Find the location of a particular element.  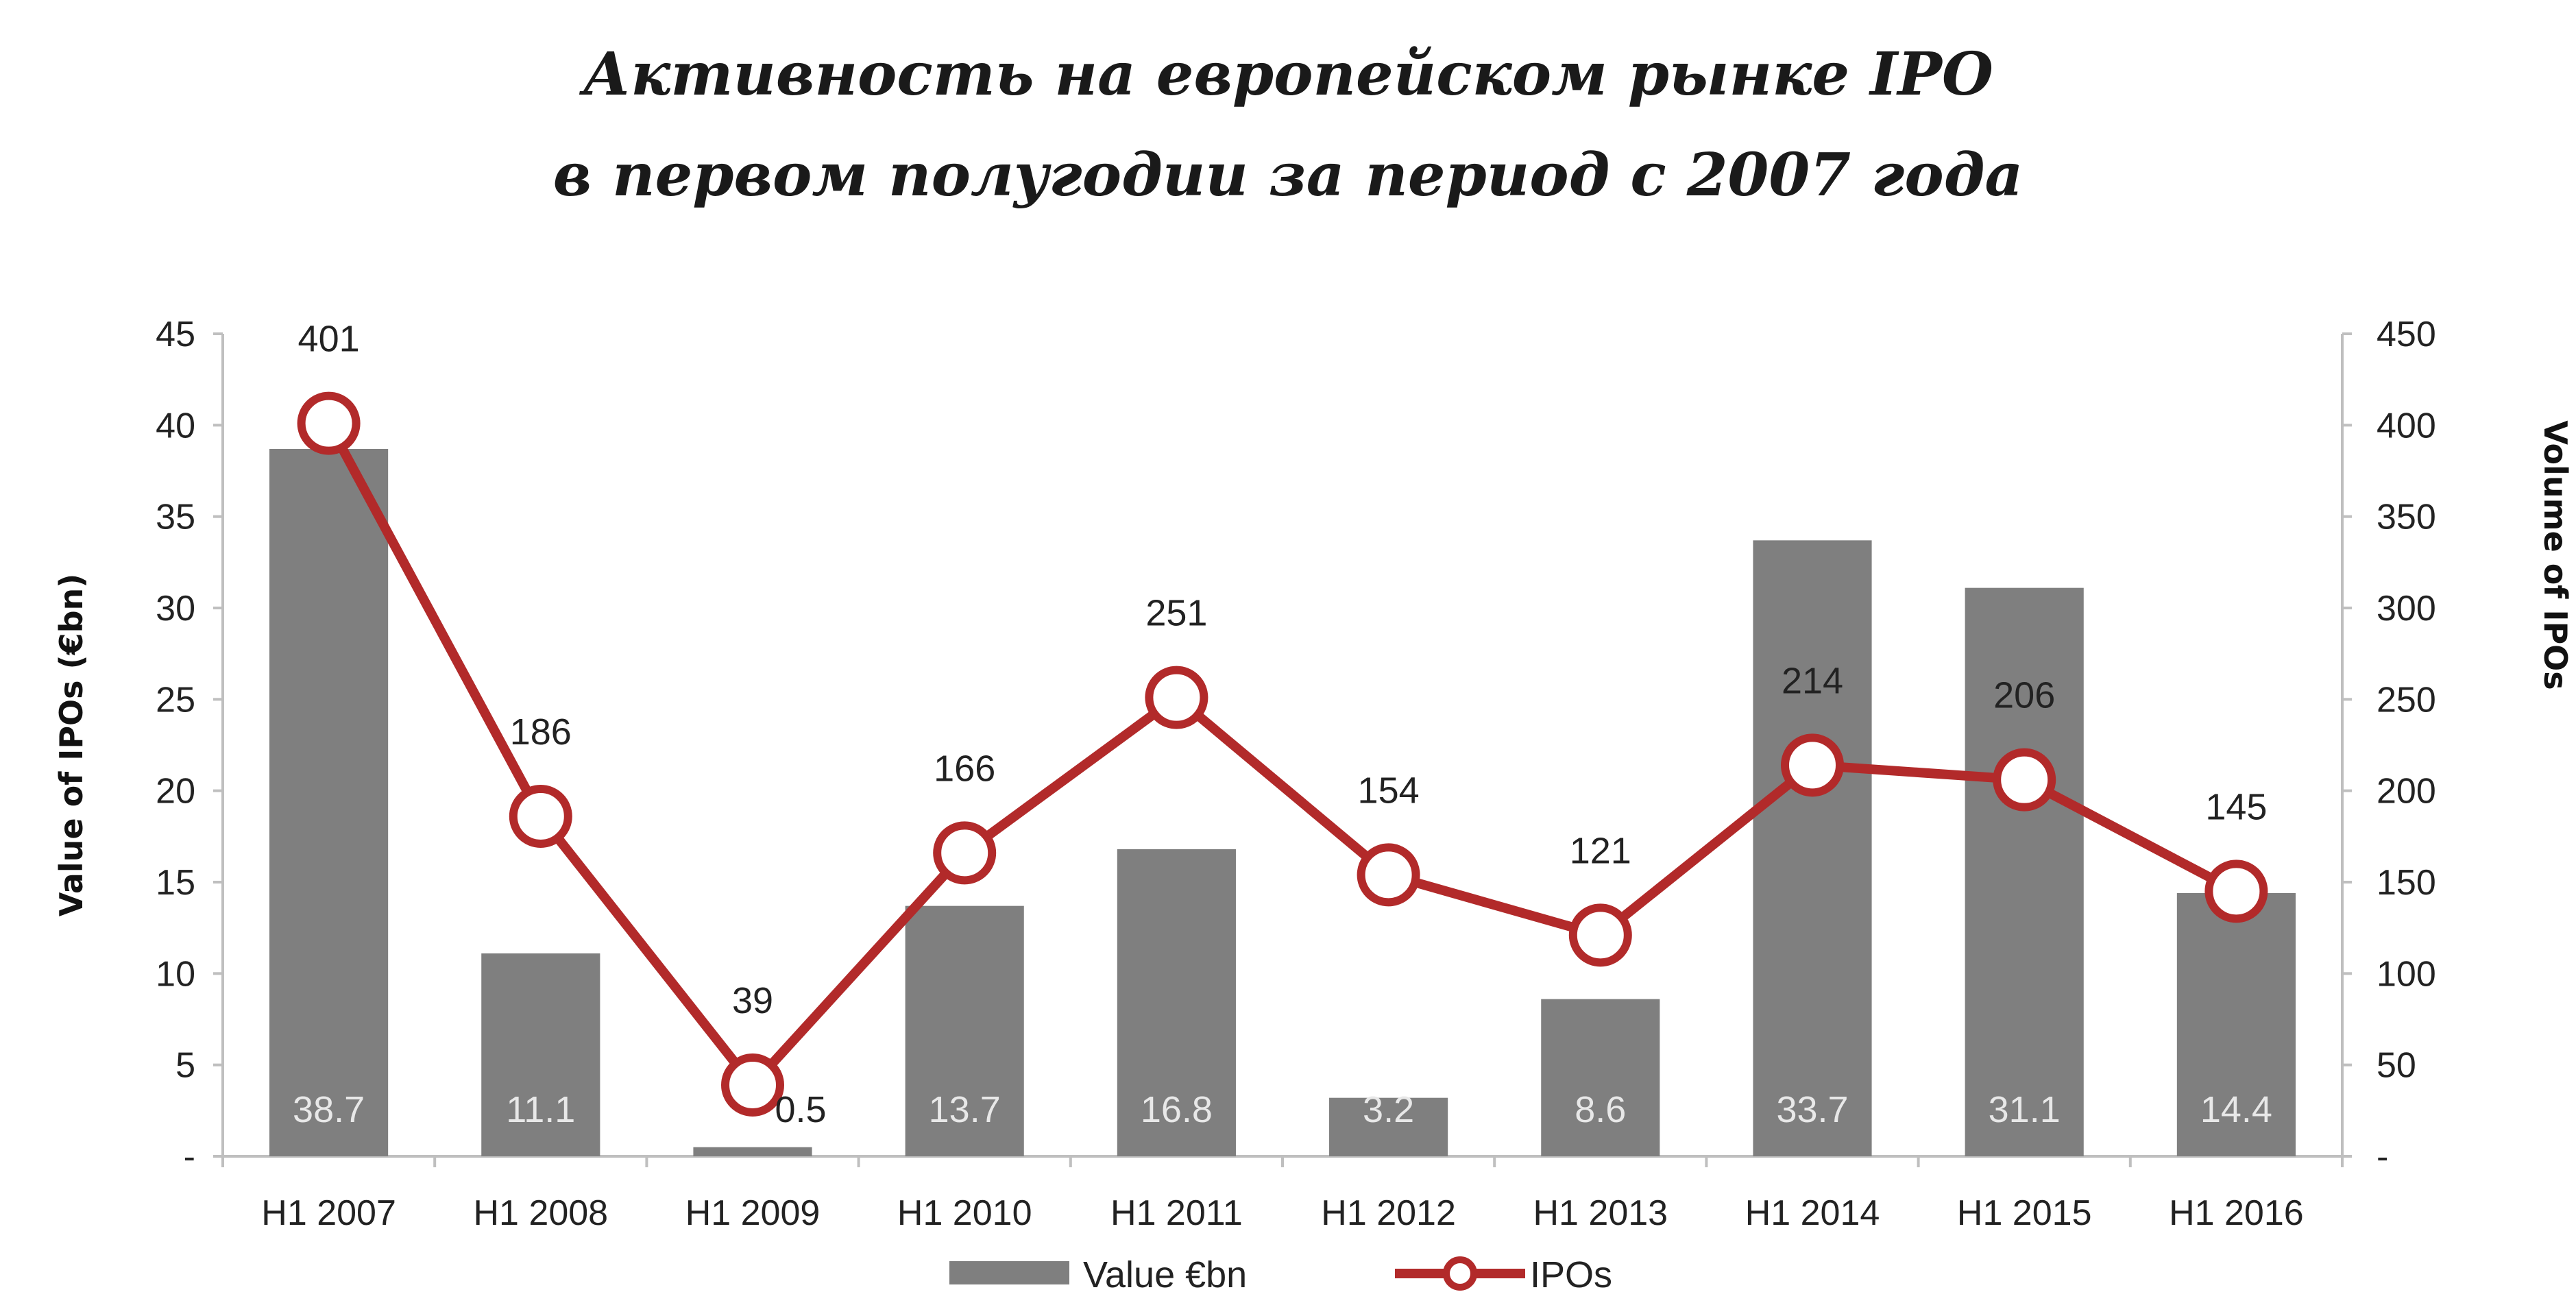

x-tick-label: H1 2015 is located at coordinates (2024, 1213).